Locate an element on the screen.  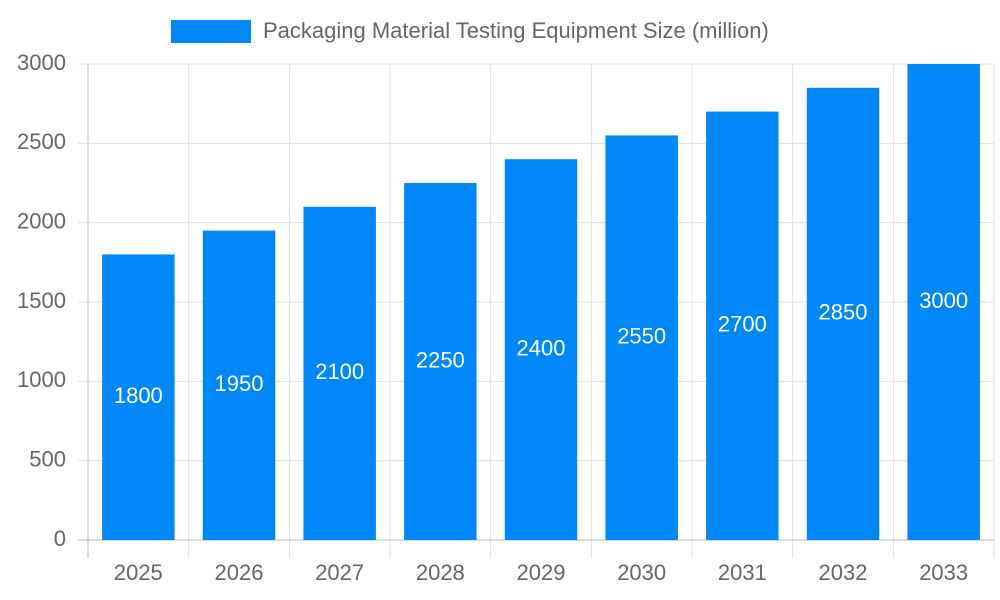
x-tick-label: 2025 is located at coordinates (138, 572).